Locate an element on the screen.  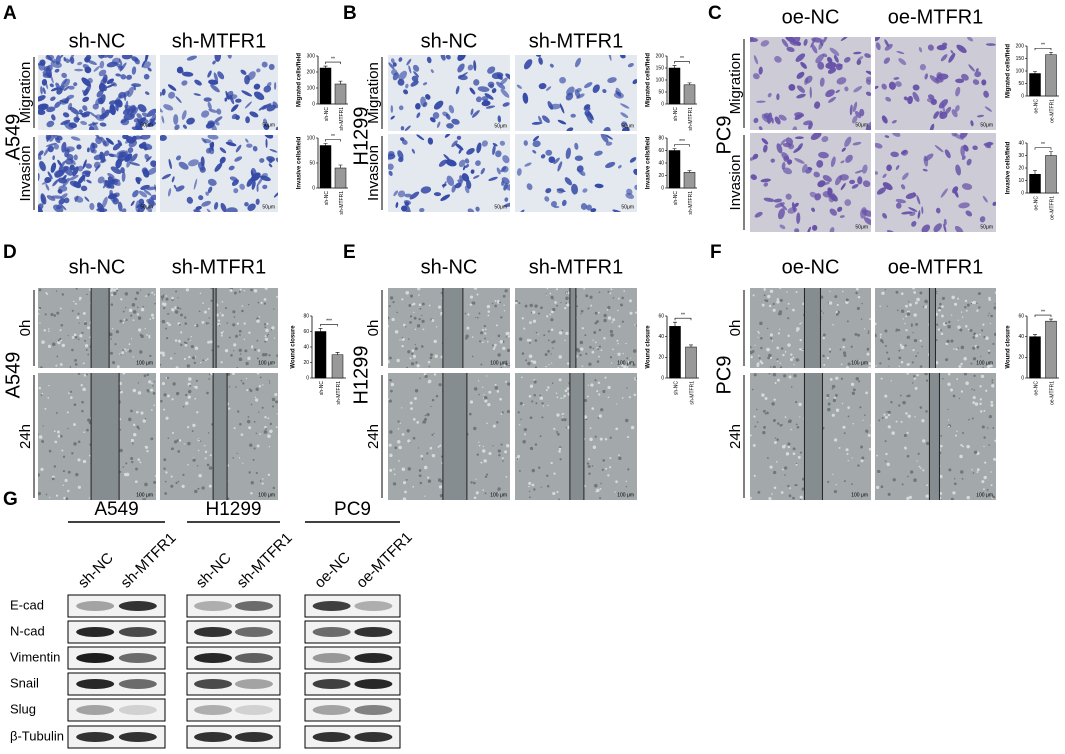
panel-letter: B is located at coordinates (350, 13).